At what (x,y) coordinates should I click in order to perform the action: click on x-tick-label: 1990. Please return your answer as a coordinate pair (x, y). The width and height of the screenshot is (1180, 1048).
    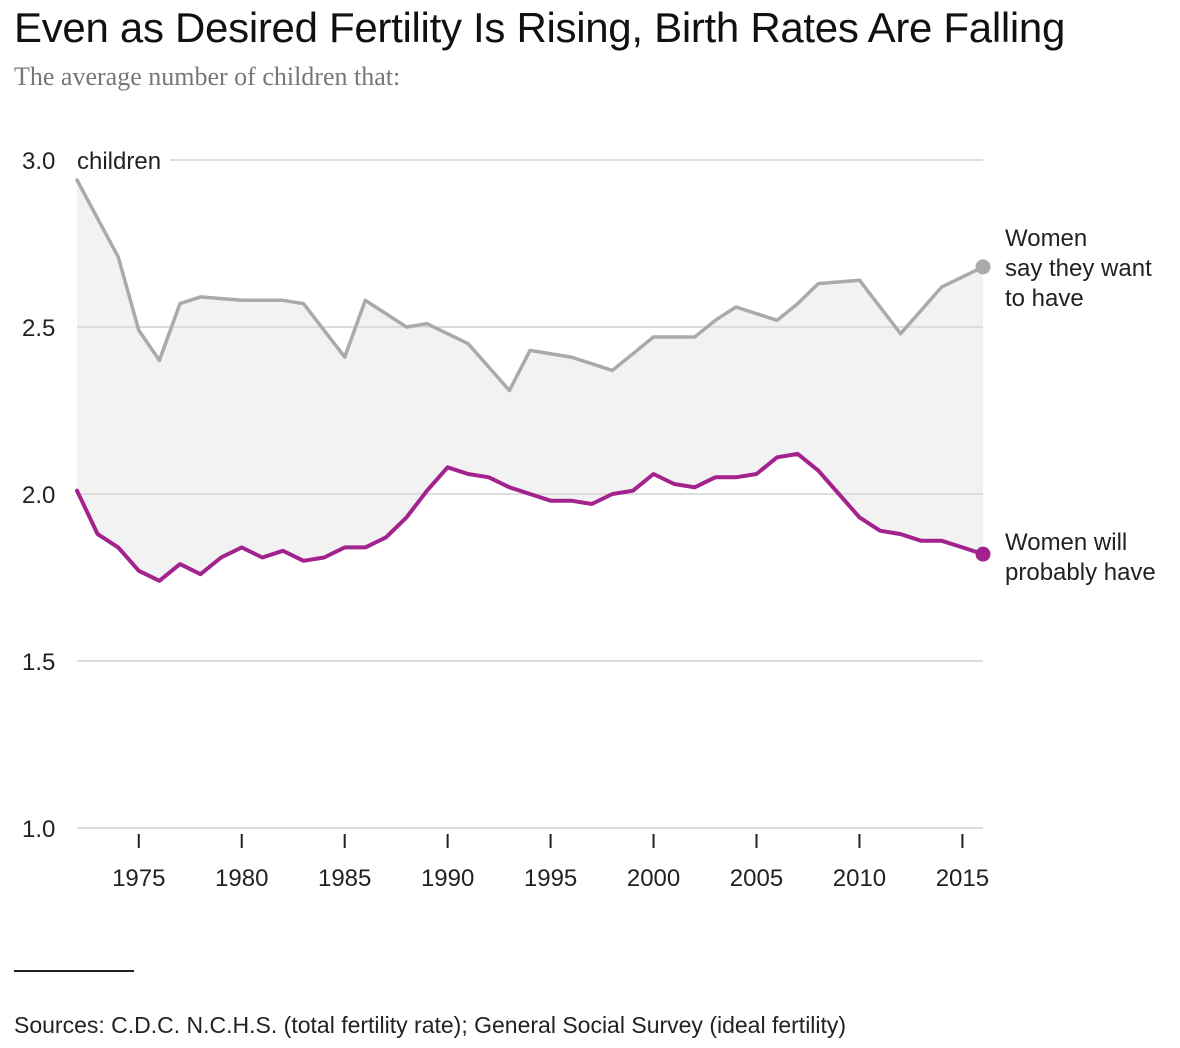
    Looking at the image, I should click on (447, 878).